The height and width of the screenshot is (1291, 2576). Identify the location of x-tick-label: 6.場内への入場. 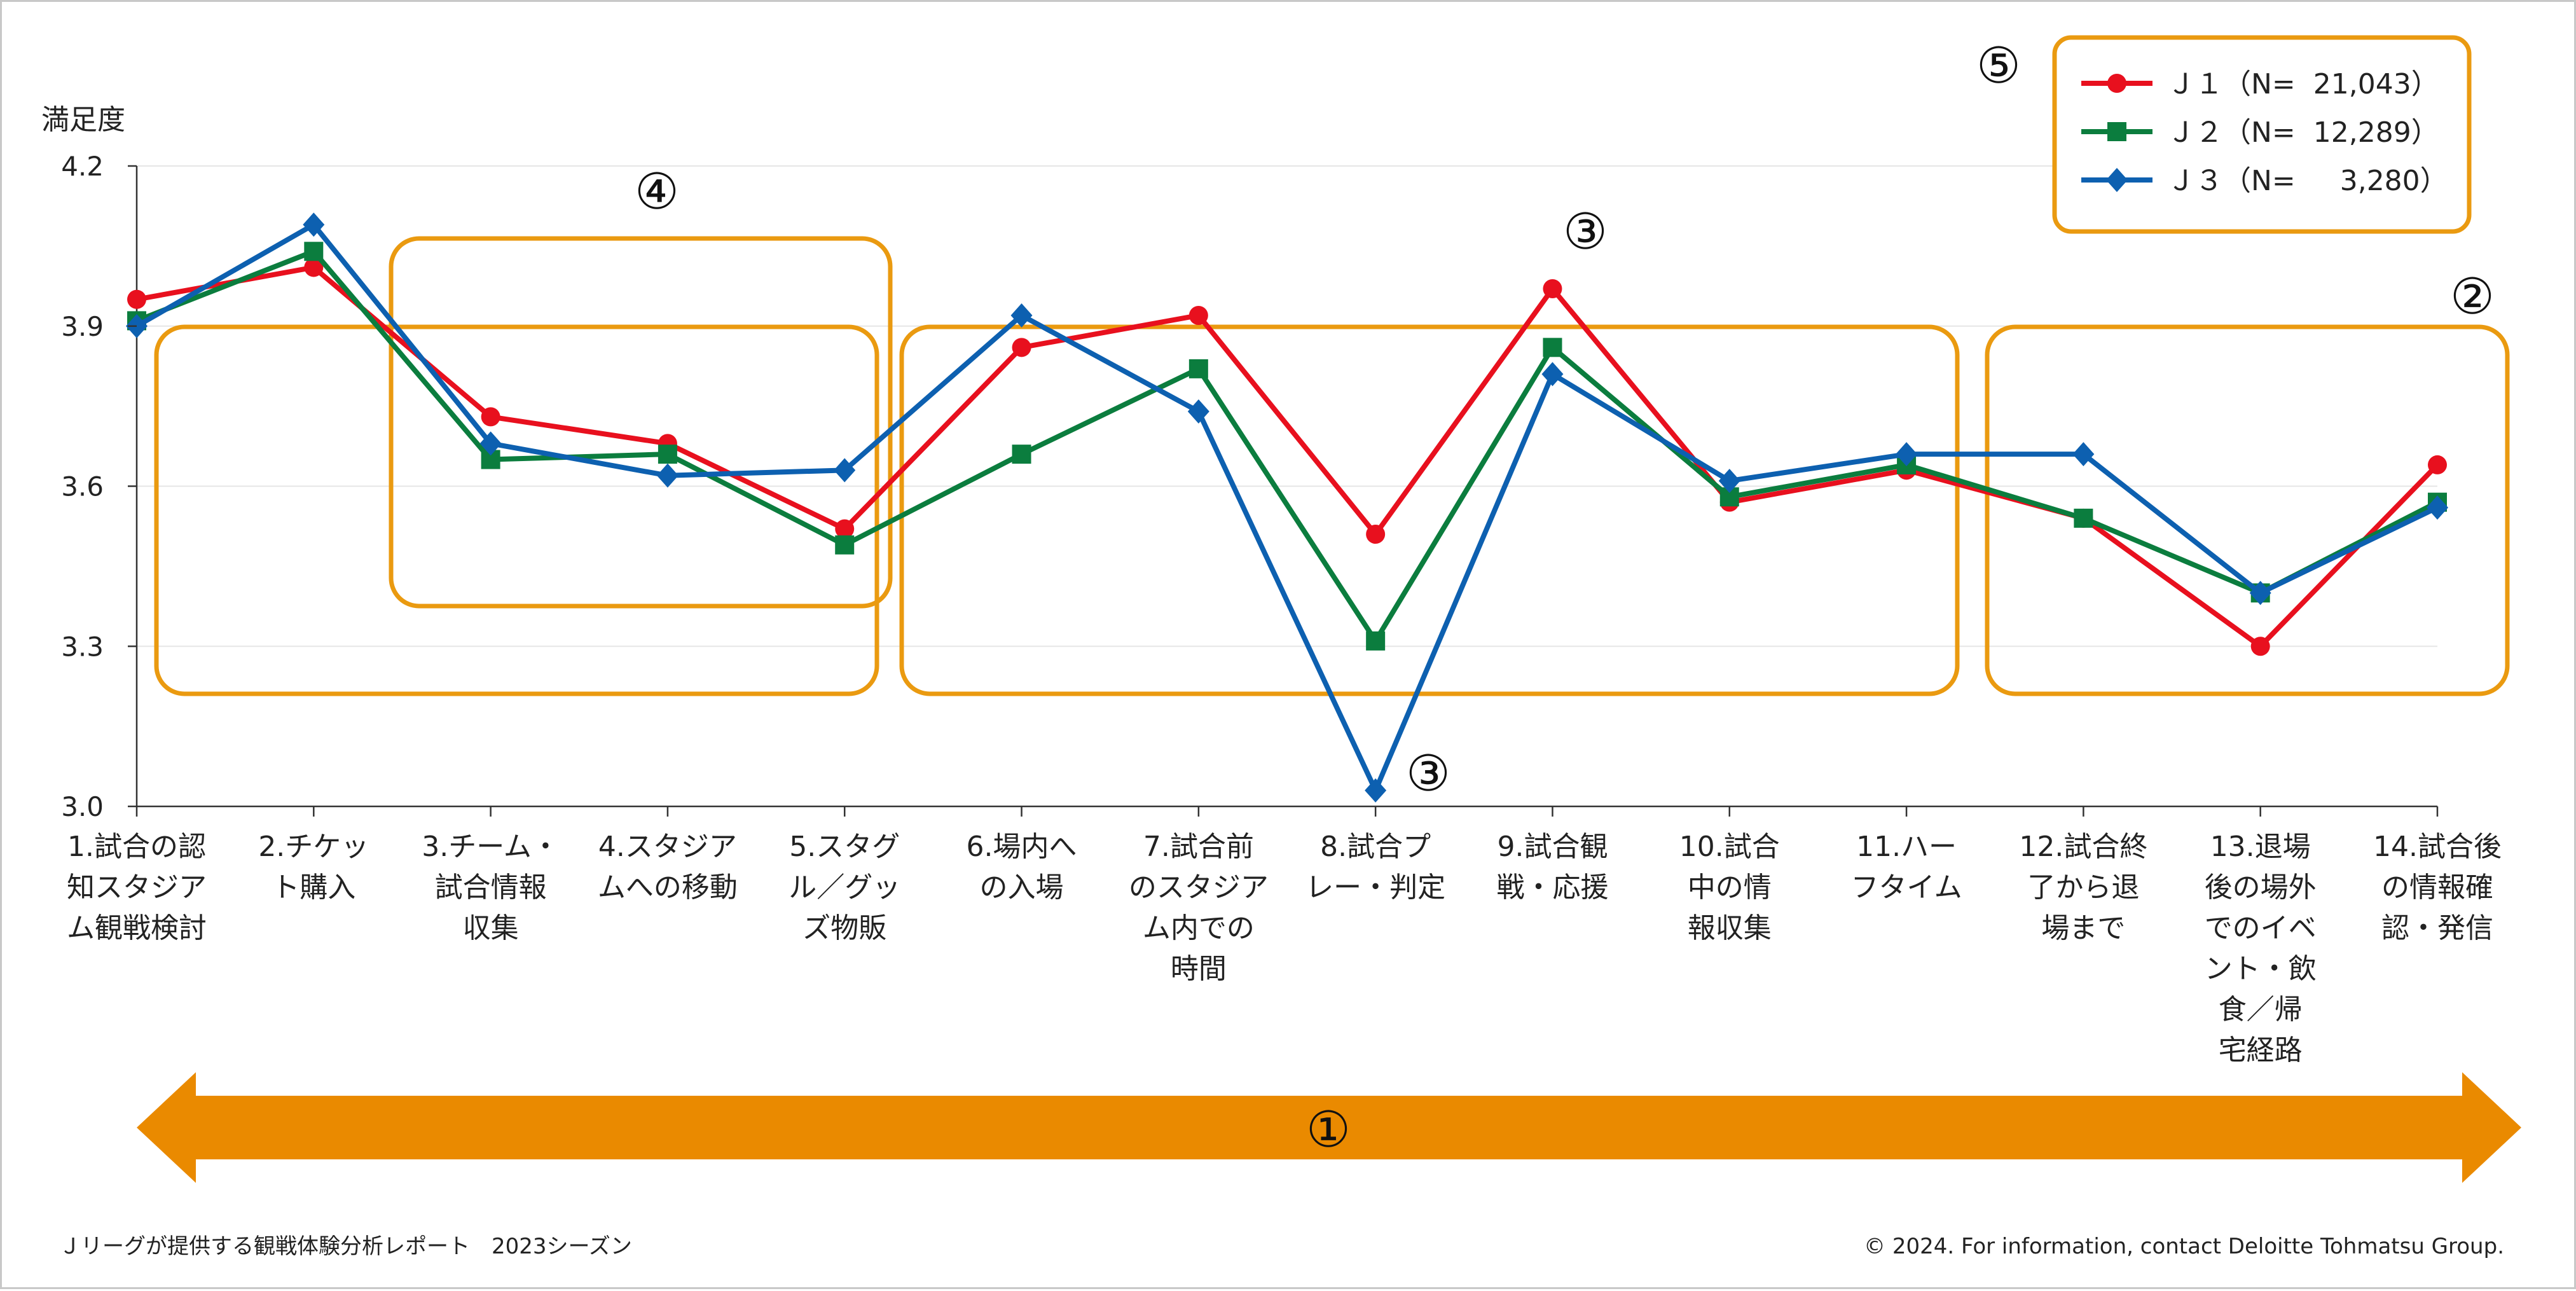
(1022, 868).